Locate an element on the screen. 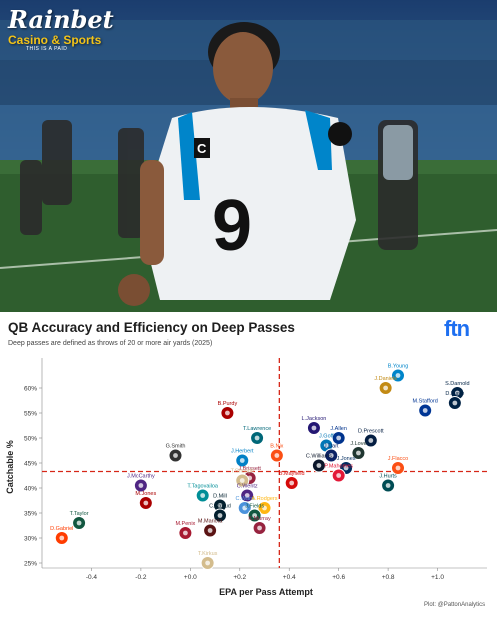 This screenshot has height=617, width=497. qb-point: T.Tagovailoa is located at coordinates (203, 493).